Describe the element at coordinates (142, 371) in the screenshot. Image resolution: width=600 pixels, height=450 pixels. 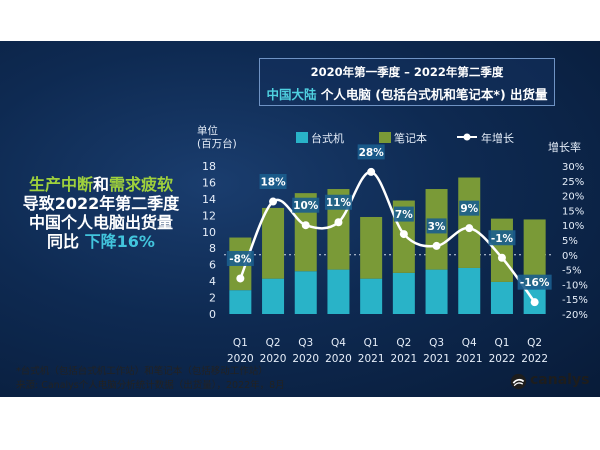
I see `footer-note: *台式机（包括台式机工作站）和笔记本（包括移动工作站）` at that location.